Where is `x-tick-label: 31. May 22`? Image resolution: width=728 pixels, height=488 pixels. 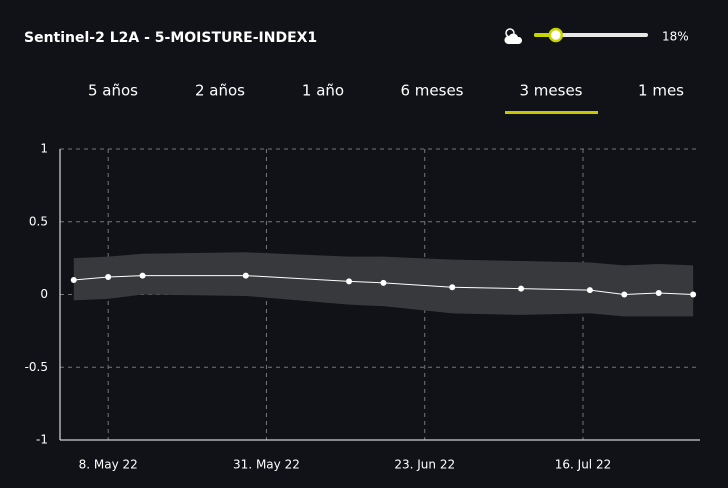
x-tick-label: 31. May 22 is located at coordinates (266, 465).